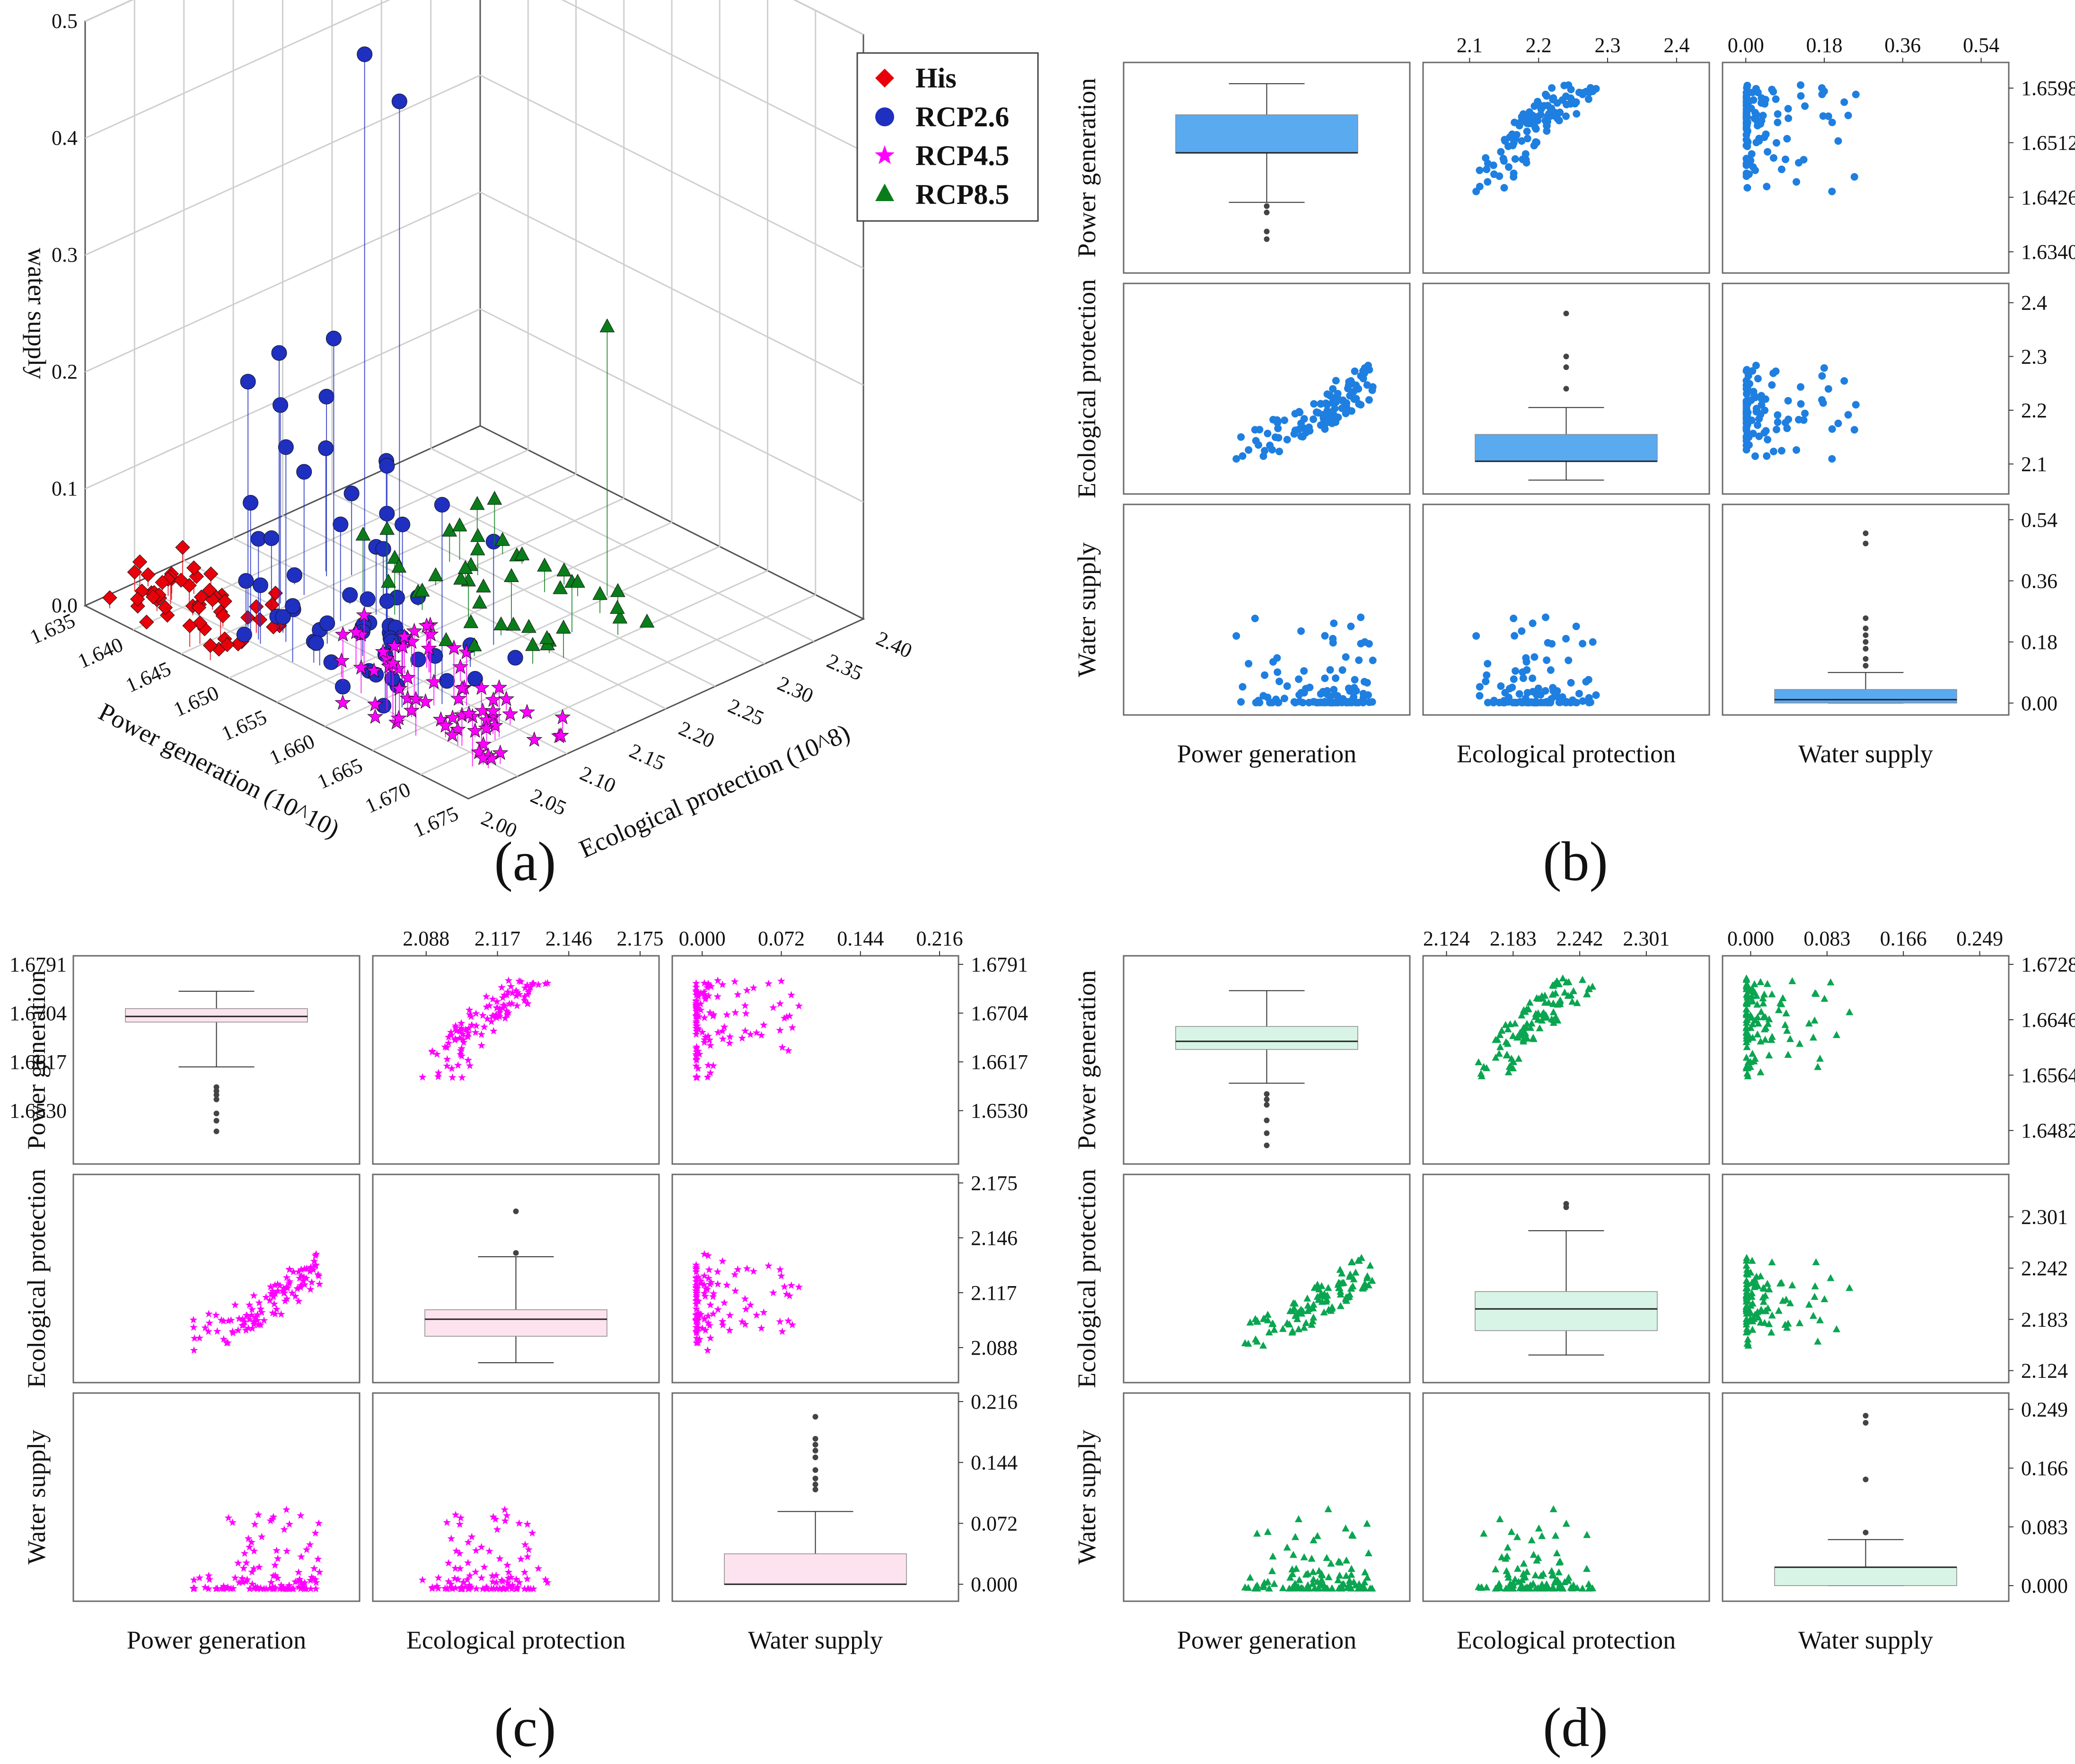 This screenshot has height=1764, width=2075. What do you see at coordinates (38, 1110) in the screenshot?
I see `left-tick-label: 1.6530` at bounding box center [38, 1110].